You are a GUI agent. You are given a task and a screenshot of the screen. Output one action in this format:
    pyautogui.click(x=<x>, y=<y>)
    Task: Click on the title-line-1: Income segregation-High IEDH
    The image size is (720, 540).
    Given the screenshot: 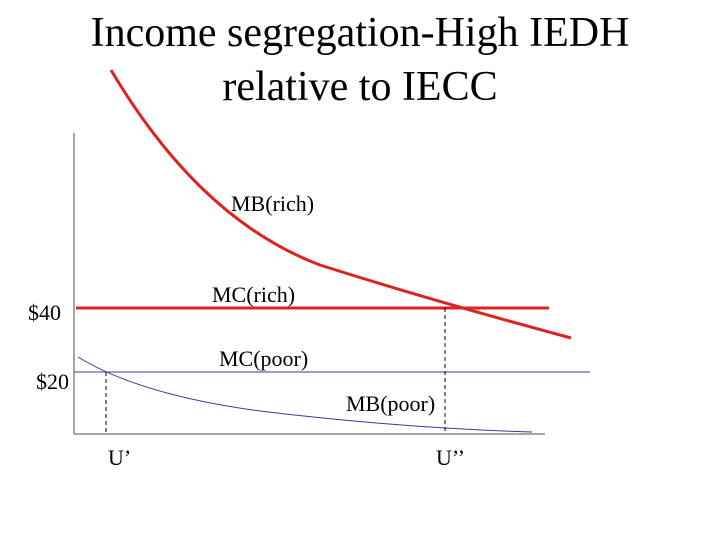 What is the action you would take?
    pyautogui.click(x=360, y=33)
    